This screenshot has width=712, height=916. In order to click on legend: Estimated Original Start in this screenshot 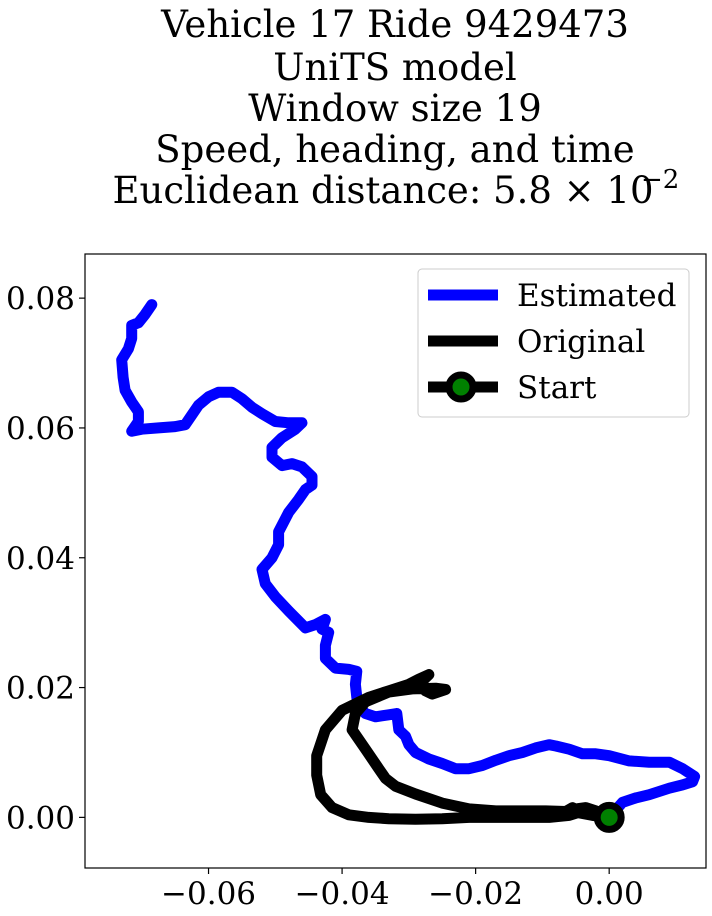, I will do `click(553, 343)`.